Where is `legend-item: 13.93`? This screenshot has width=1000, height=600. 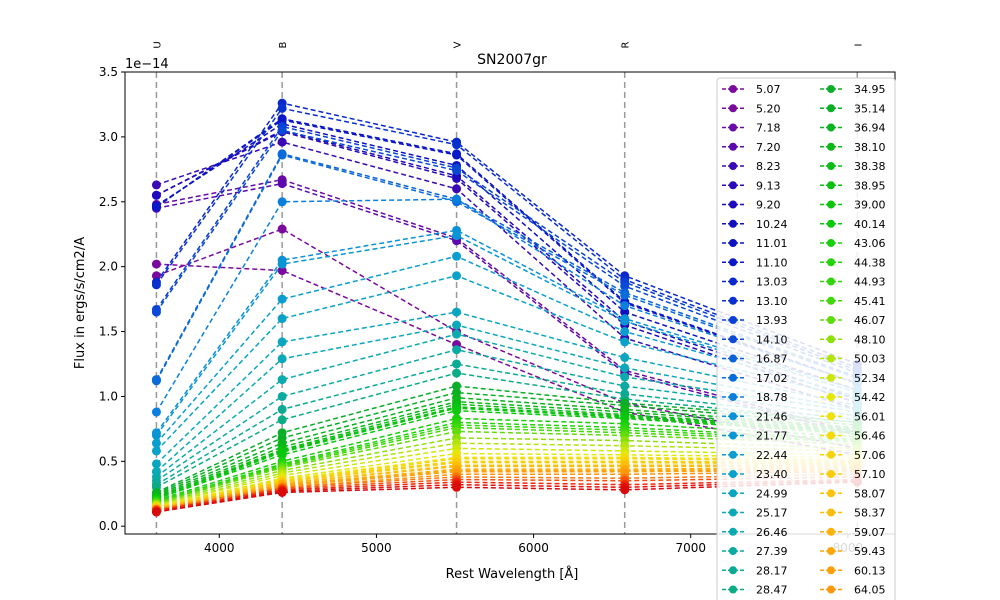 legend-item: 13.93 is located at coordinates (755, 320).